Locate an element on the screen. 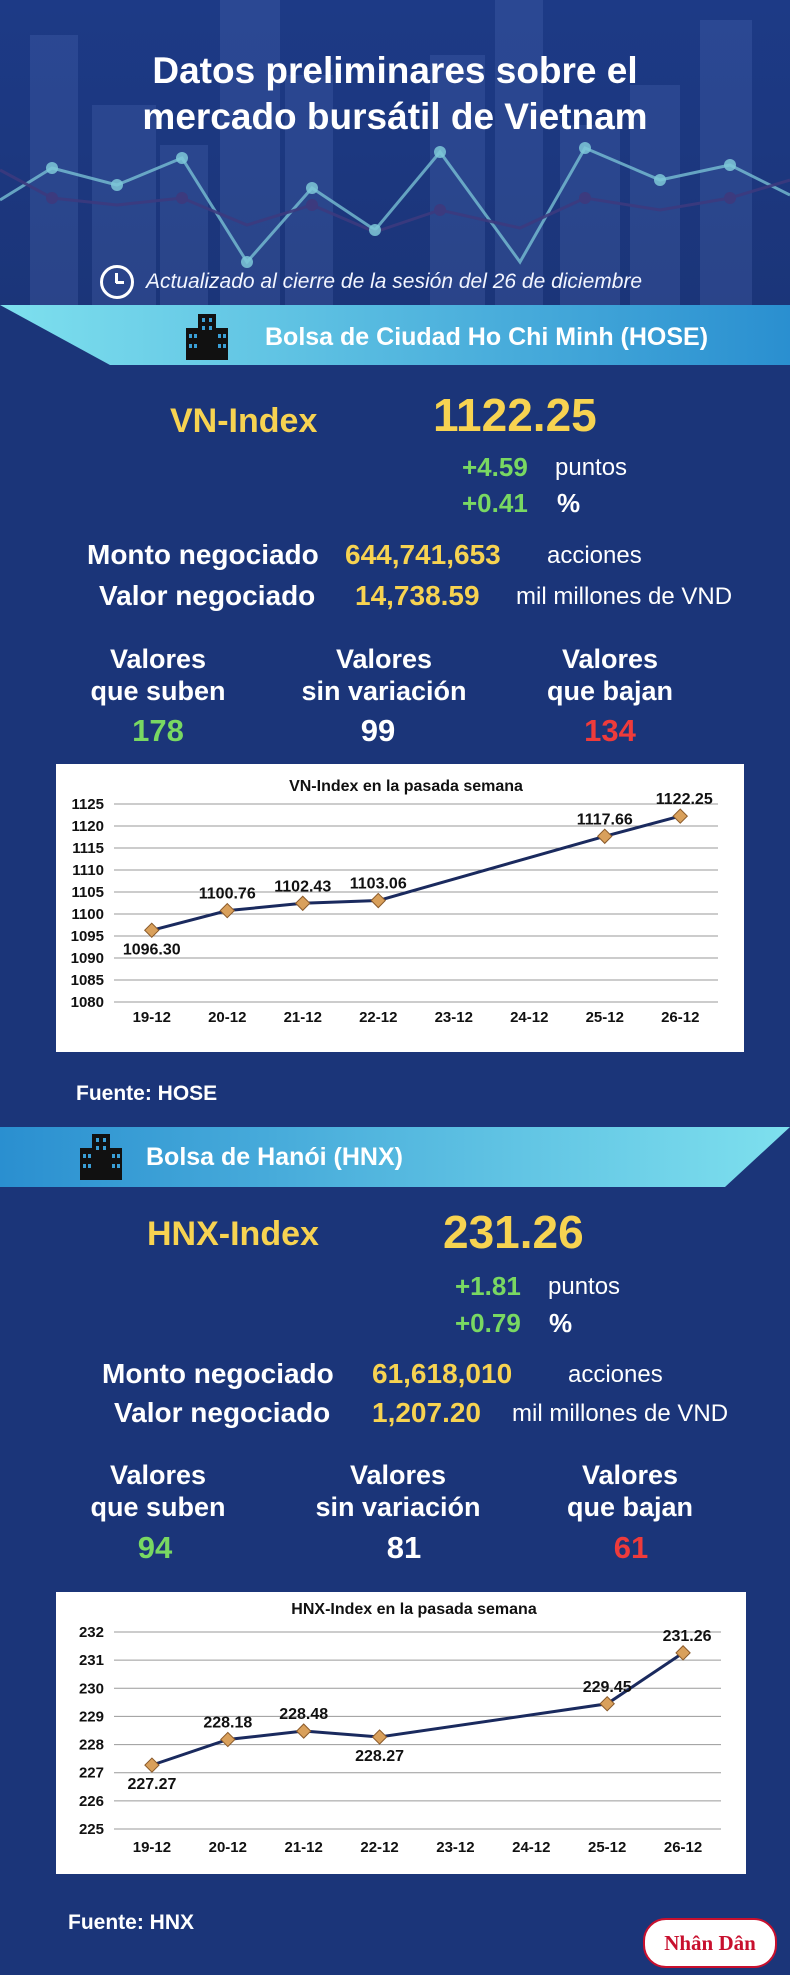 The width and height of the screenshot is (790, 1975). logo-text: Nhân Dân is located at coordinates (710, 1943).